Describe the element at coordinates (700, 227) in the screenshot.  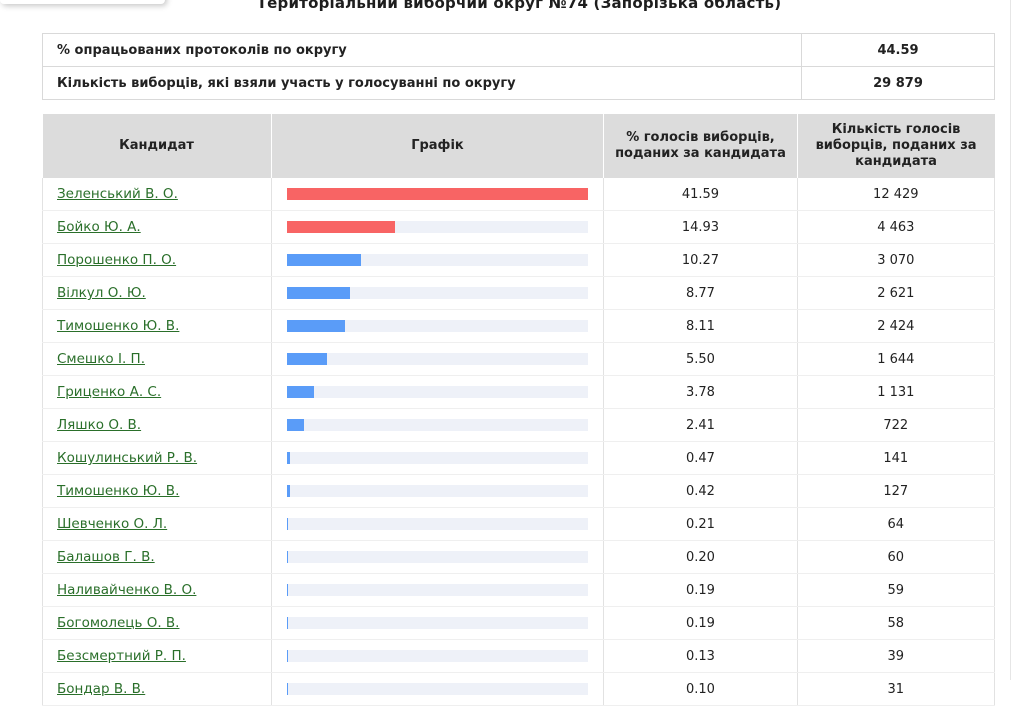
I see `percent-cell: 14.93` at that location.